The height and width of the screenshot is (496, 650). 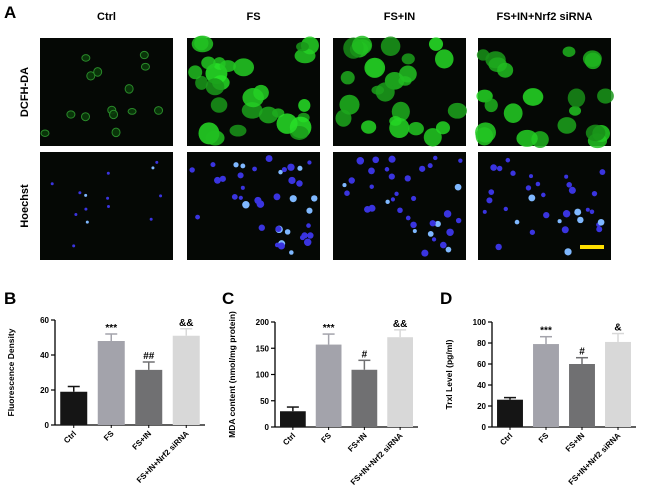 I want to click on y-tick-label: 20, so click(x=481, y=406).